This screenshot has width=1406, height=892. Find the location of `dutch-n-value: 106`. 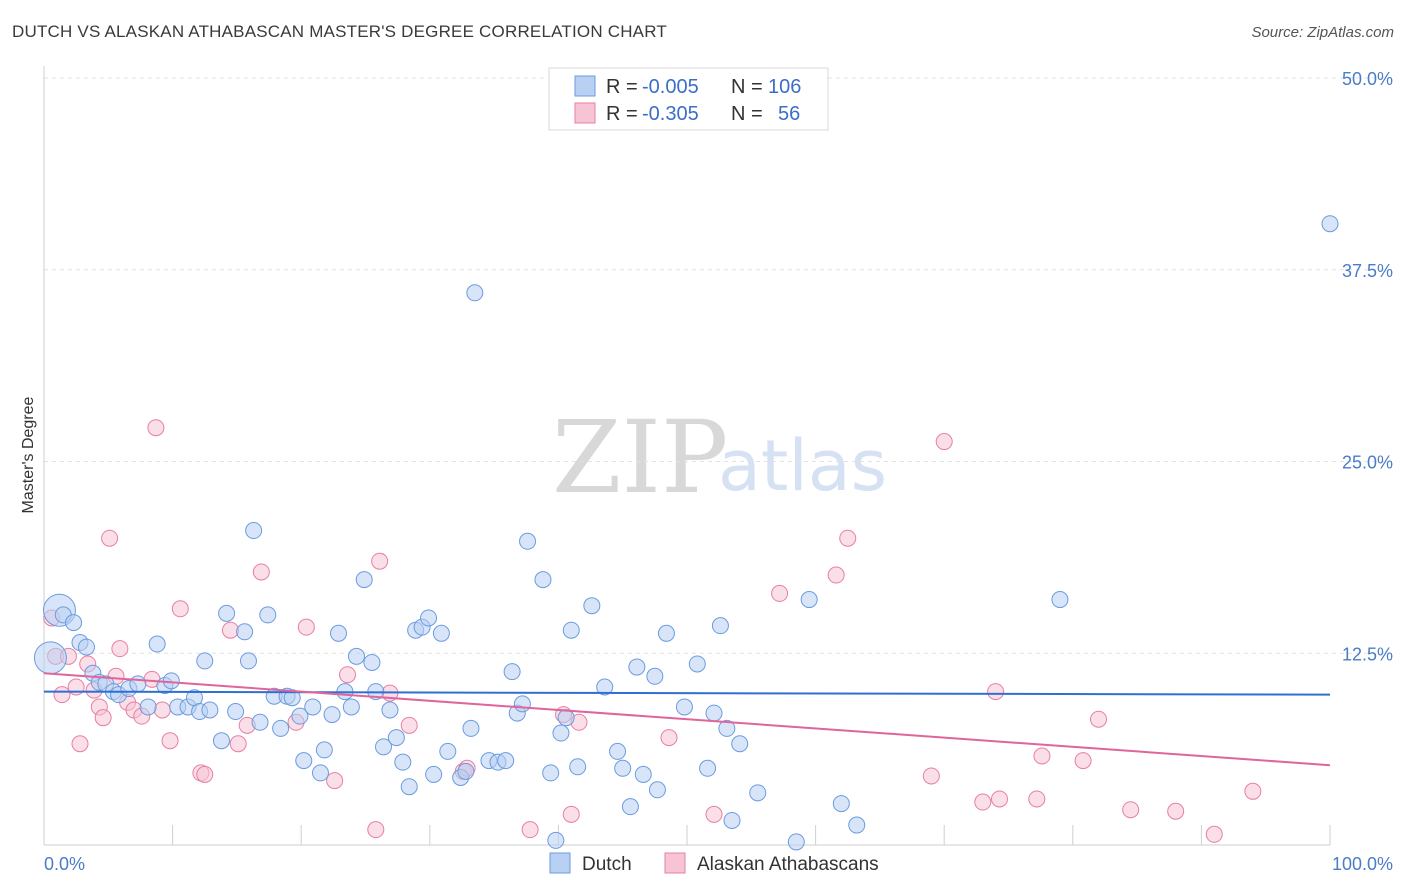

dutch-n-value: 106 is located at coordinates (784, 87).